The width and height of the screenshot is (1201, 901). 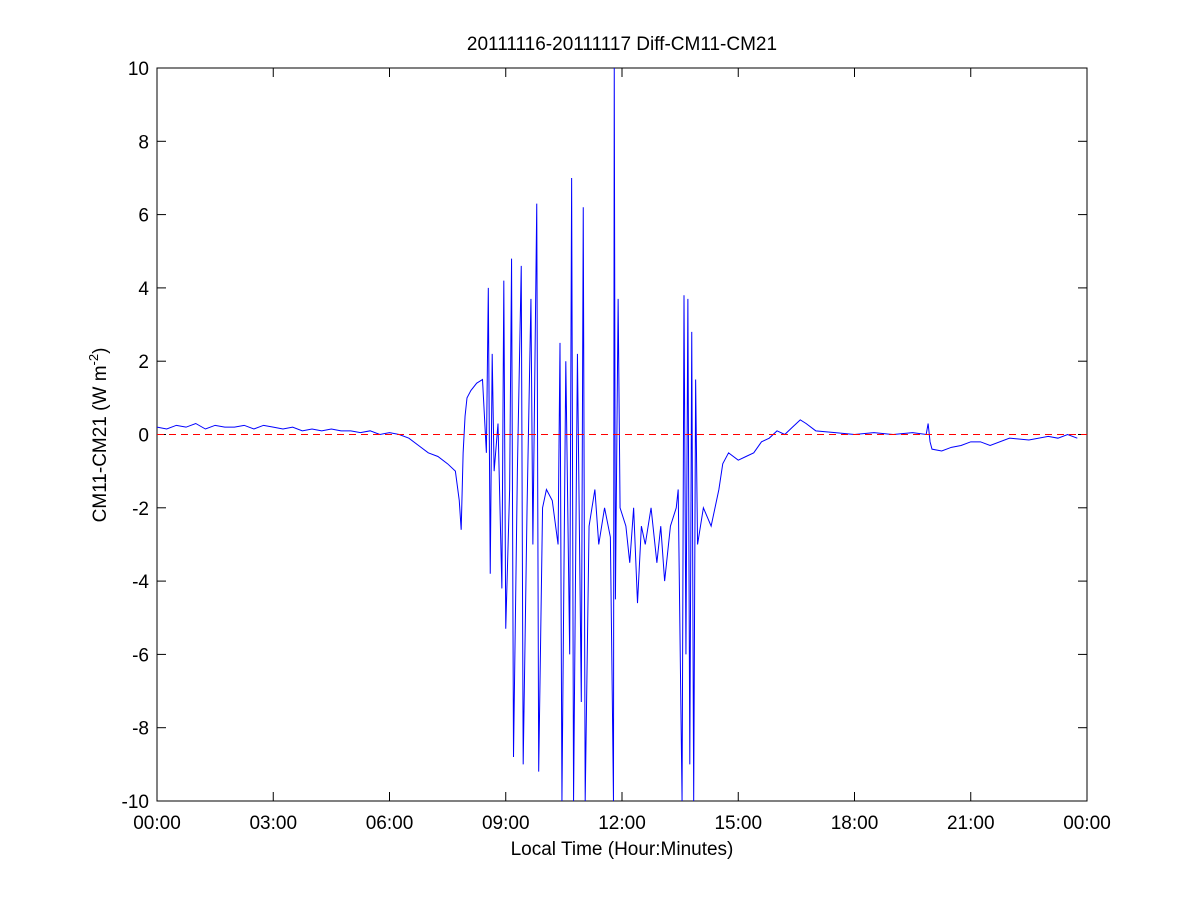 What do you see at coordinates (140, 655) in the screenshot?
I see `y-tick-label: -6` at bounding box center [140, 655].